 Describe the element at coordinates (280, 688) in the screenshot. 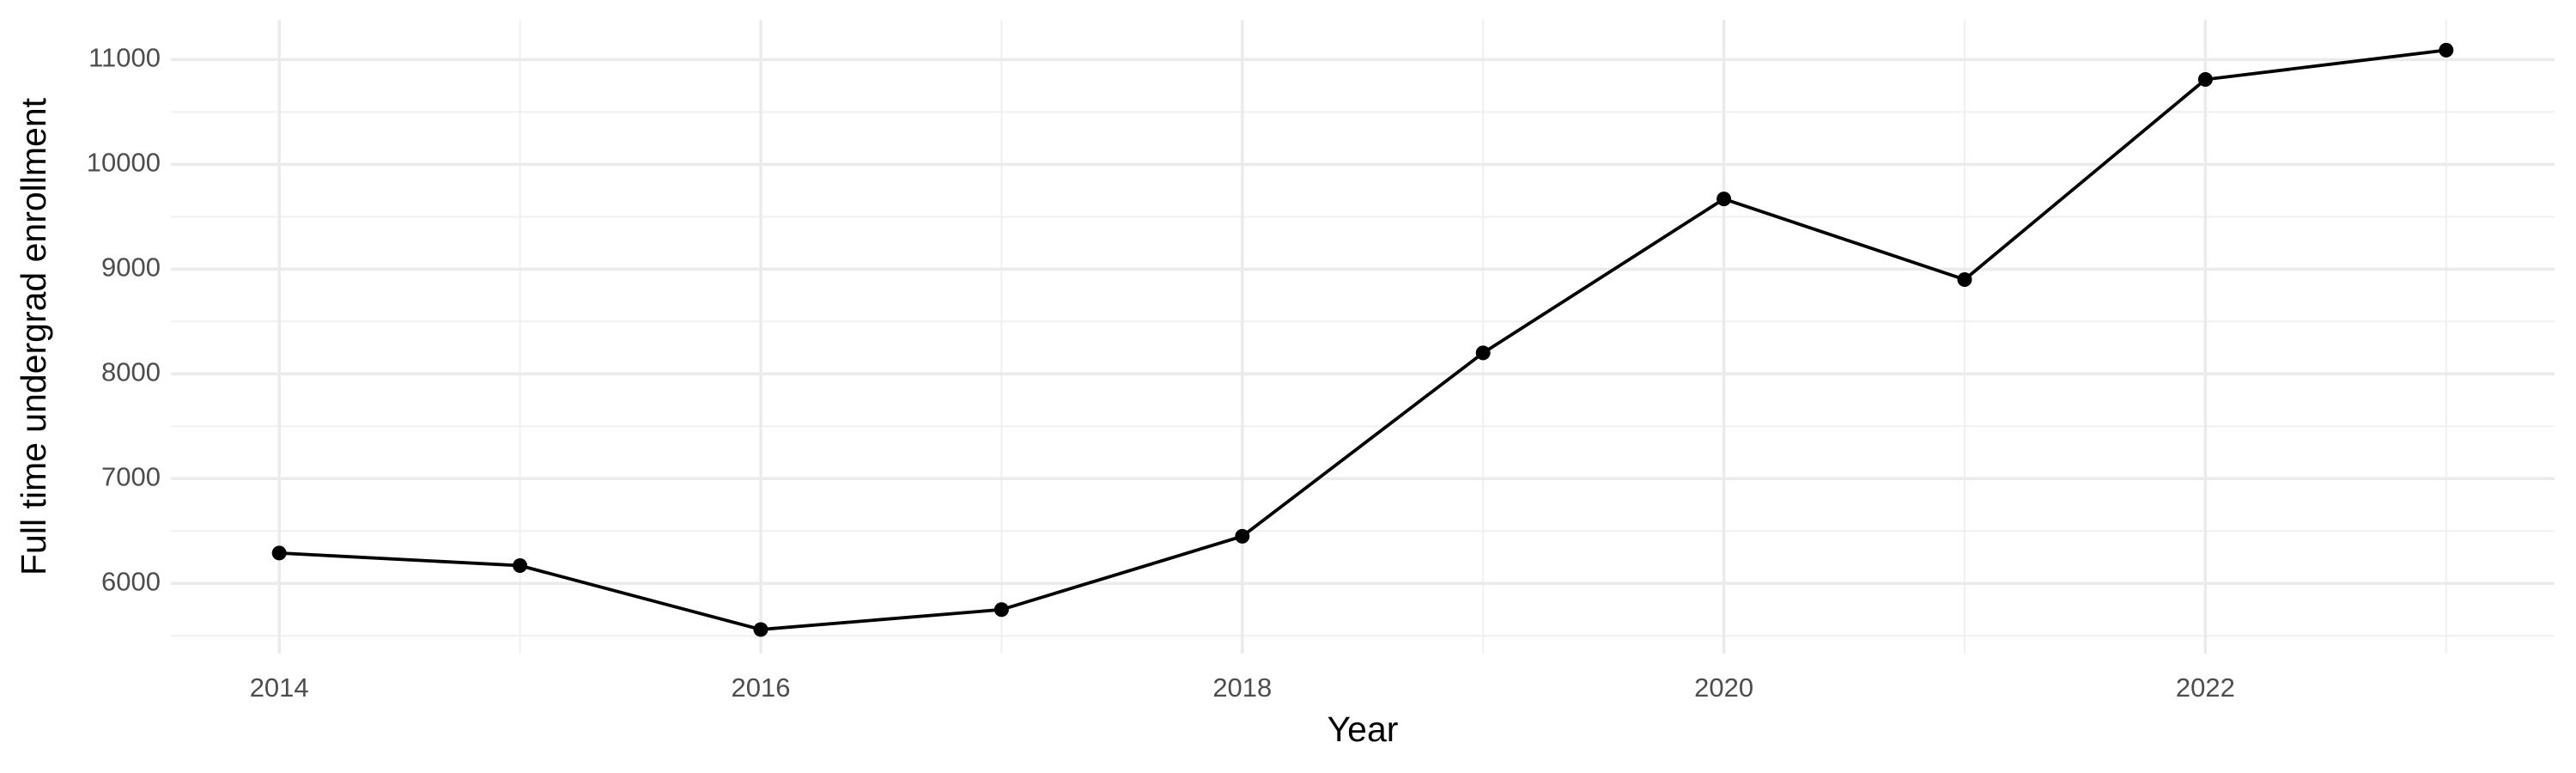

I see `x-tick-label: 2014` at that location.